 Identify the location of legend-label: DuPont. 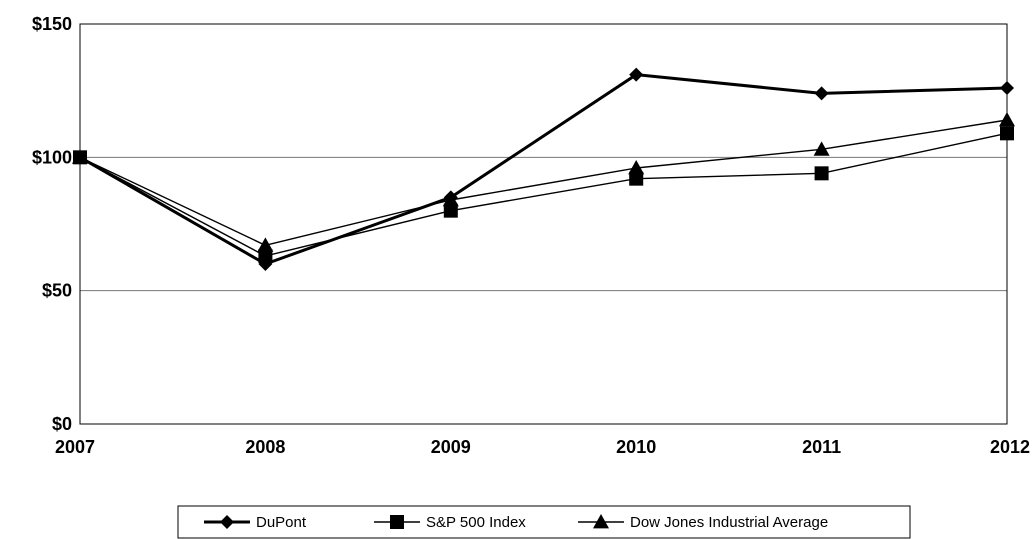
(281, 522).